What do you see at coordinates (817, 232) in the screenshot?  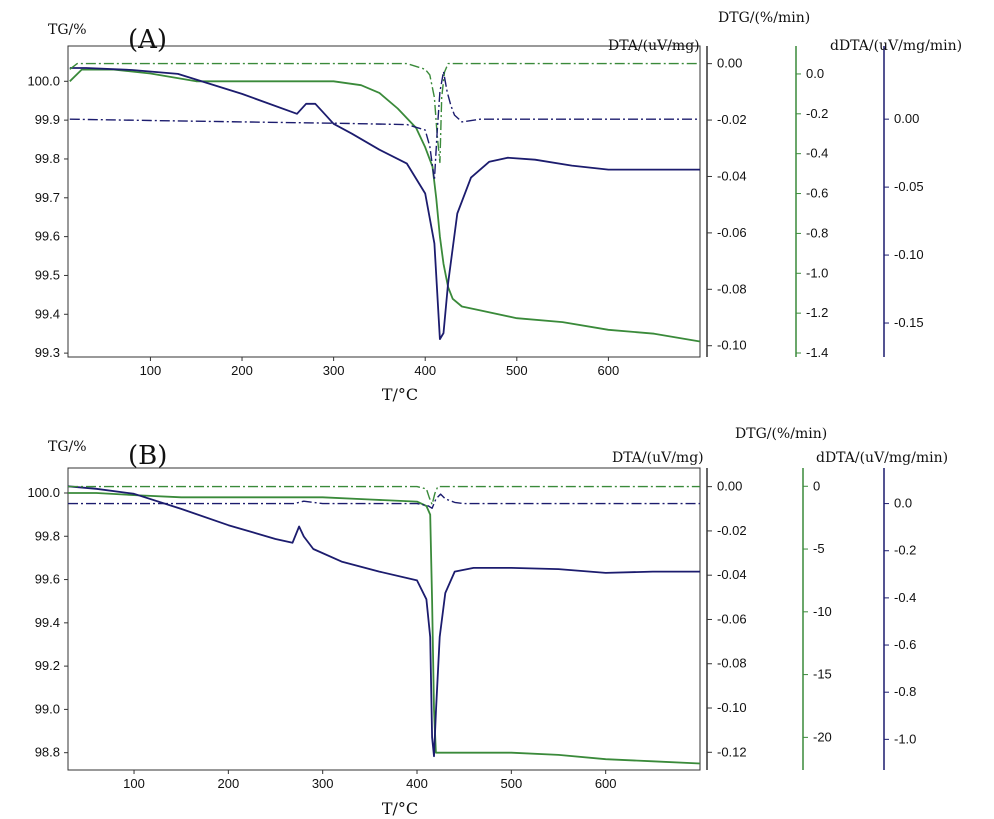 I see `dta-tick-label: -0.8` at bounding box center [817, 232].